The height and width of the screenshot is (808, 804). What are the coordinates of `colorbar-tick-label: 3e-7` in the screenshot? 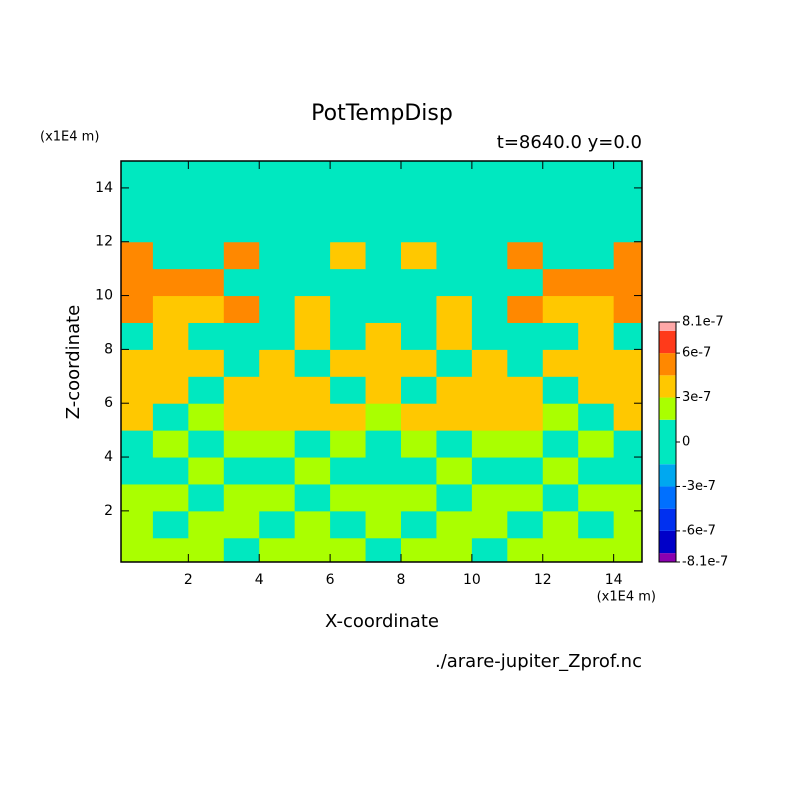 It's located at (696, 397).